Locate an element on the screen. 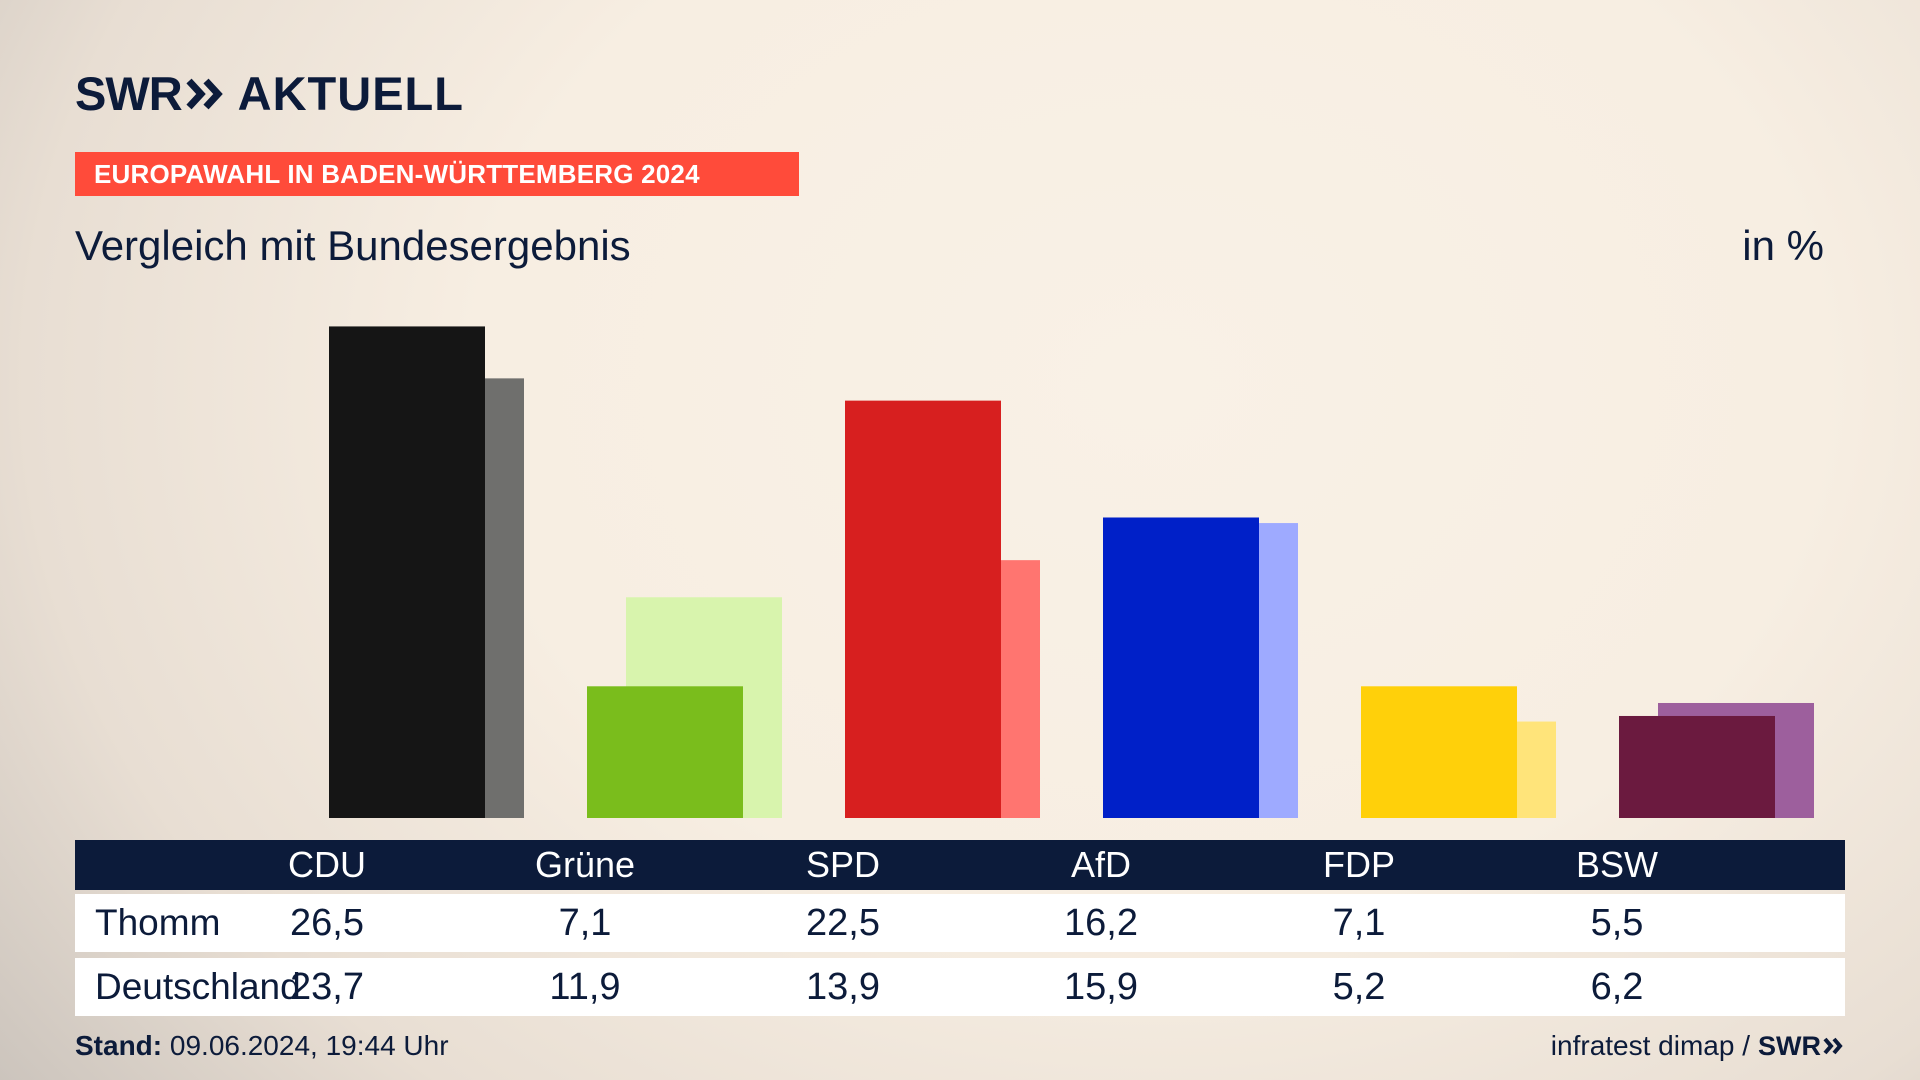 This screenshot has width=1920, height=1080. value-cell: 23,7 is located at coordinates (327, 987).